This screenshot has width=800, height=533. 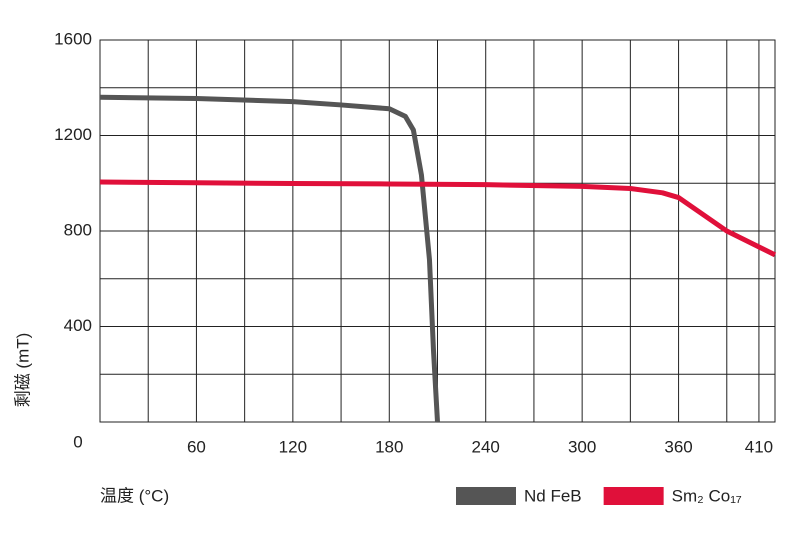 What do you see at coordinates (553, 495) in the screenshot?
I see `legend-label: Nd FeB` at bounding box center [553, 495].